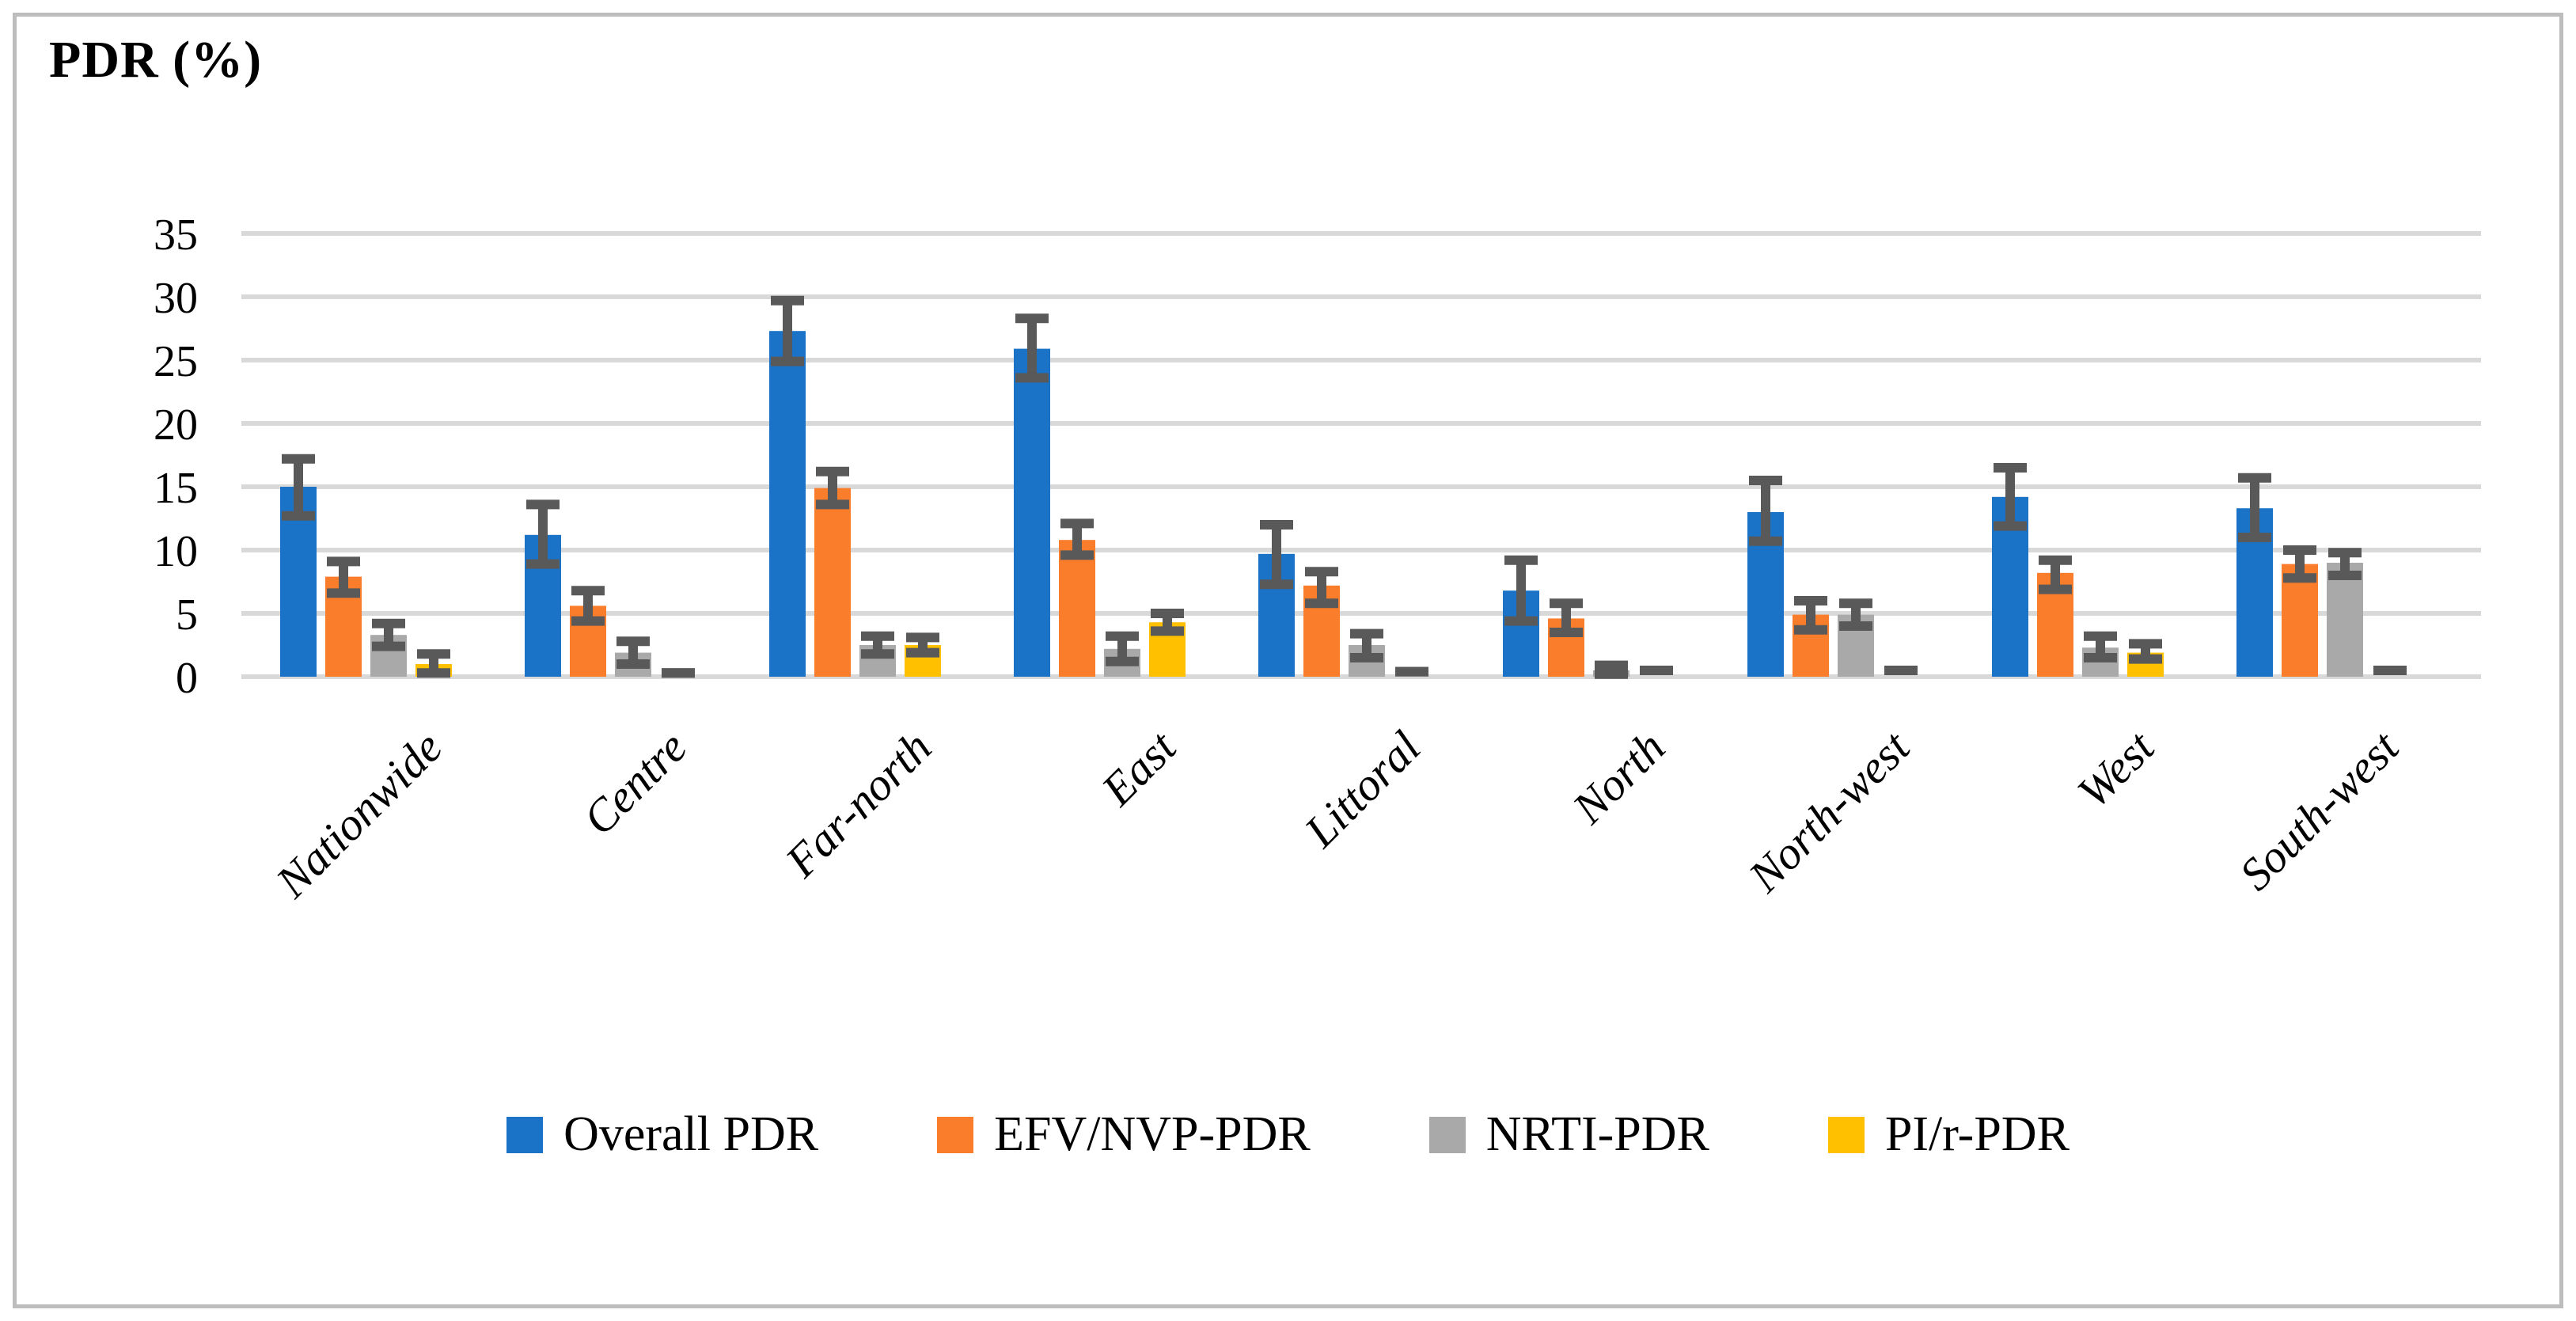 The height and width of the screenshot is (1321, 2576). Describe the element at coordinates (634, 783) in the screenshot. I see `x-axis-label: Centre` at that location.